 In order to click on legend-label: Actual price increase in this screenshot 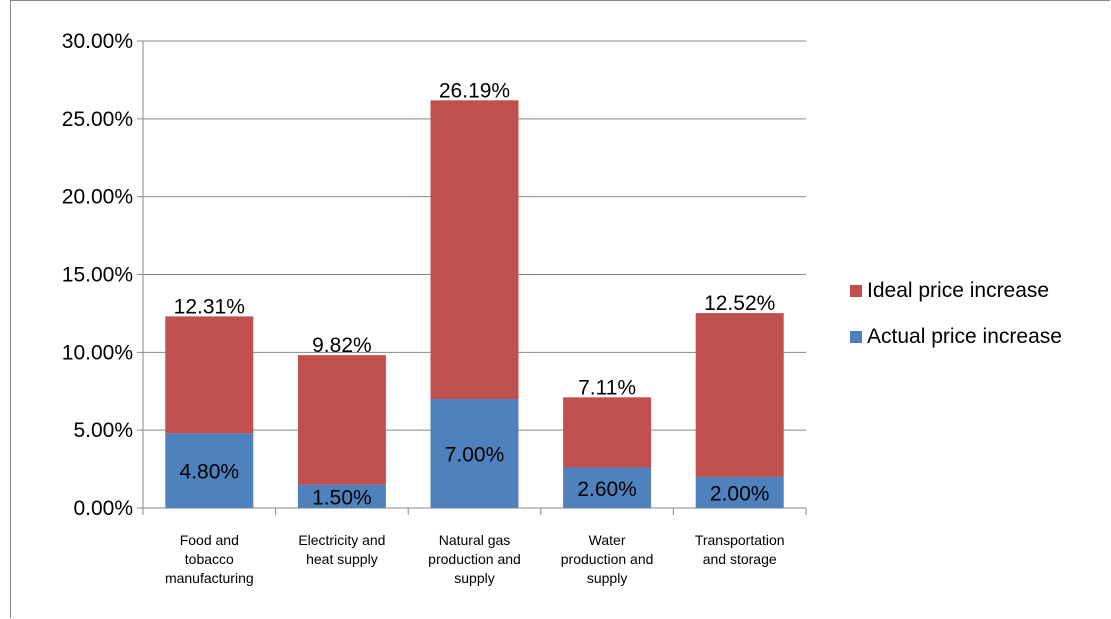, I will do `click(964, 336)`.